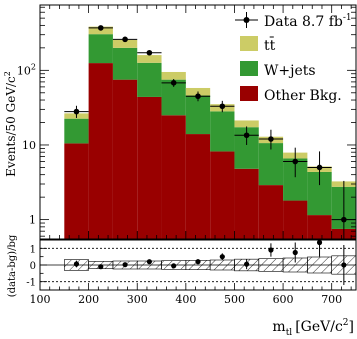  Describe the element at coordinates (283, 299) in the screenshot. I see `ratio-xtick-label-5: 600` at that location.